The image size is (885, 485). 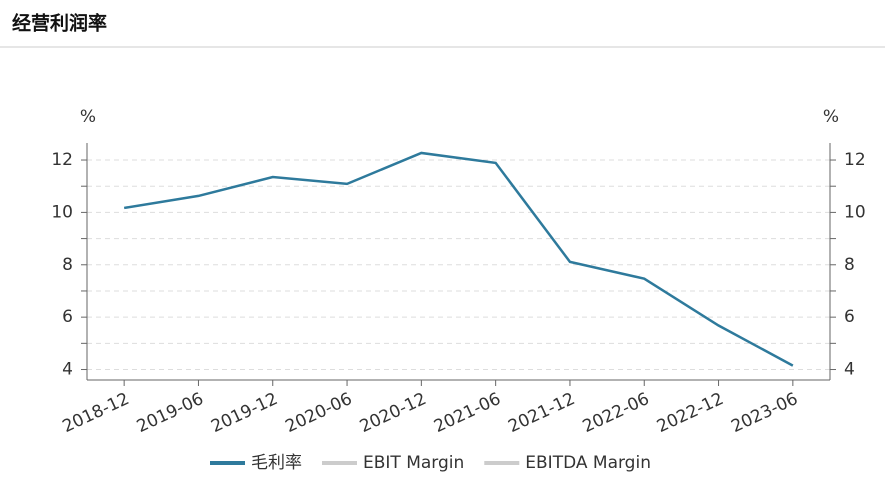 I want to click on y2-tick-label: 4, so click(x=849, y=370).